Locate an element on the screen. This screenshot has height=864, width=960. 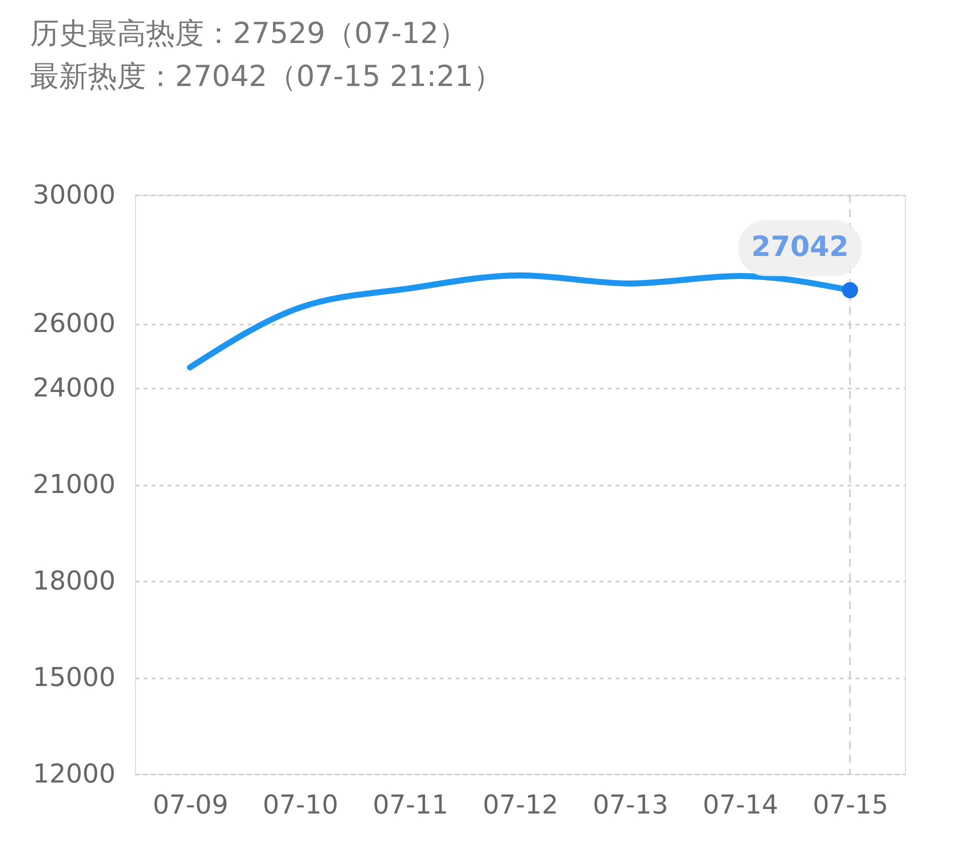
y-tick-label: 18000 is located at coordinates (74, 581).